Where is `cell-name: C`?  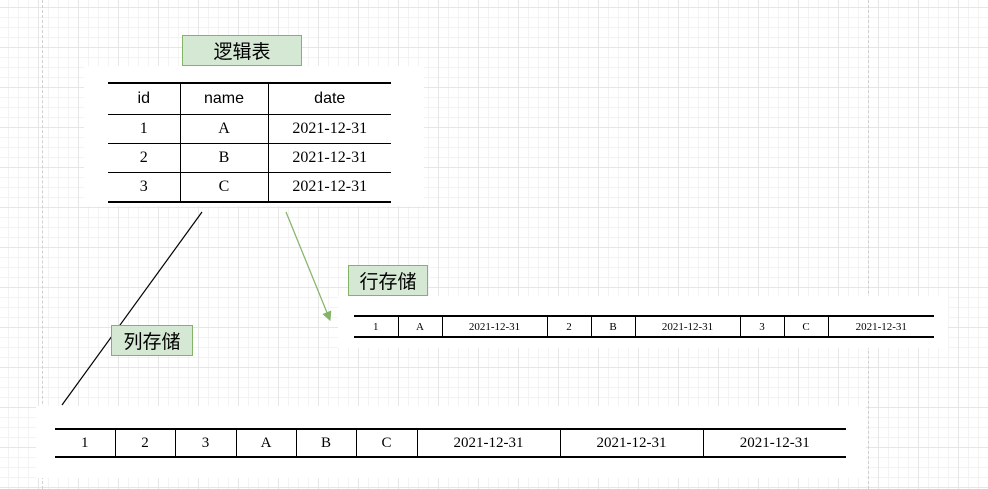 cell-name: C is located at coordinates (223, 187).